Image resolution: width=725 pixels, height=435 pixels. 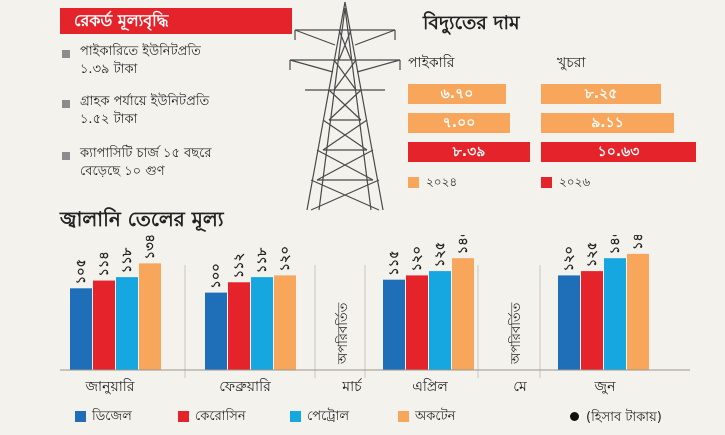 What do you see at coordinates (345, 106) in the screenshot?
I see `transmission-tower-illustration` at bounding box center [345, 106].